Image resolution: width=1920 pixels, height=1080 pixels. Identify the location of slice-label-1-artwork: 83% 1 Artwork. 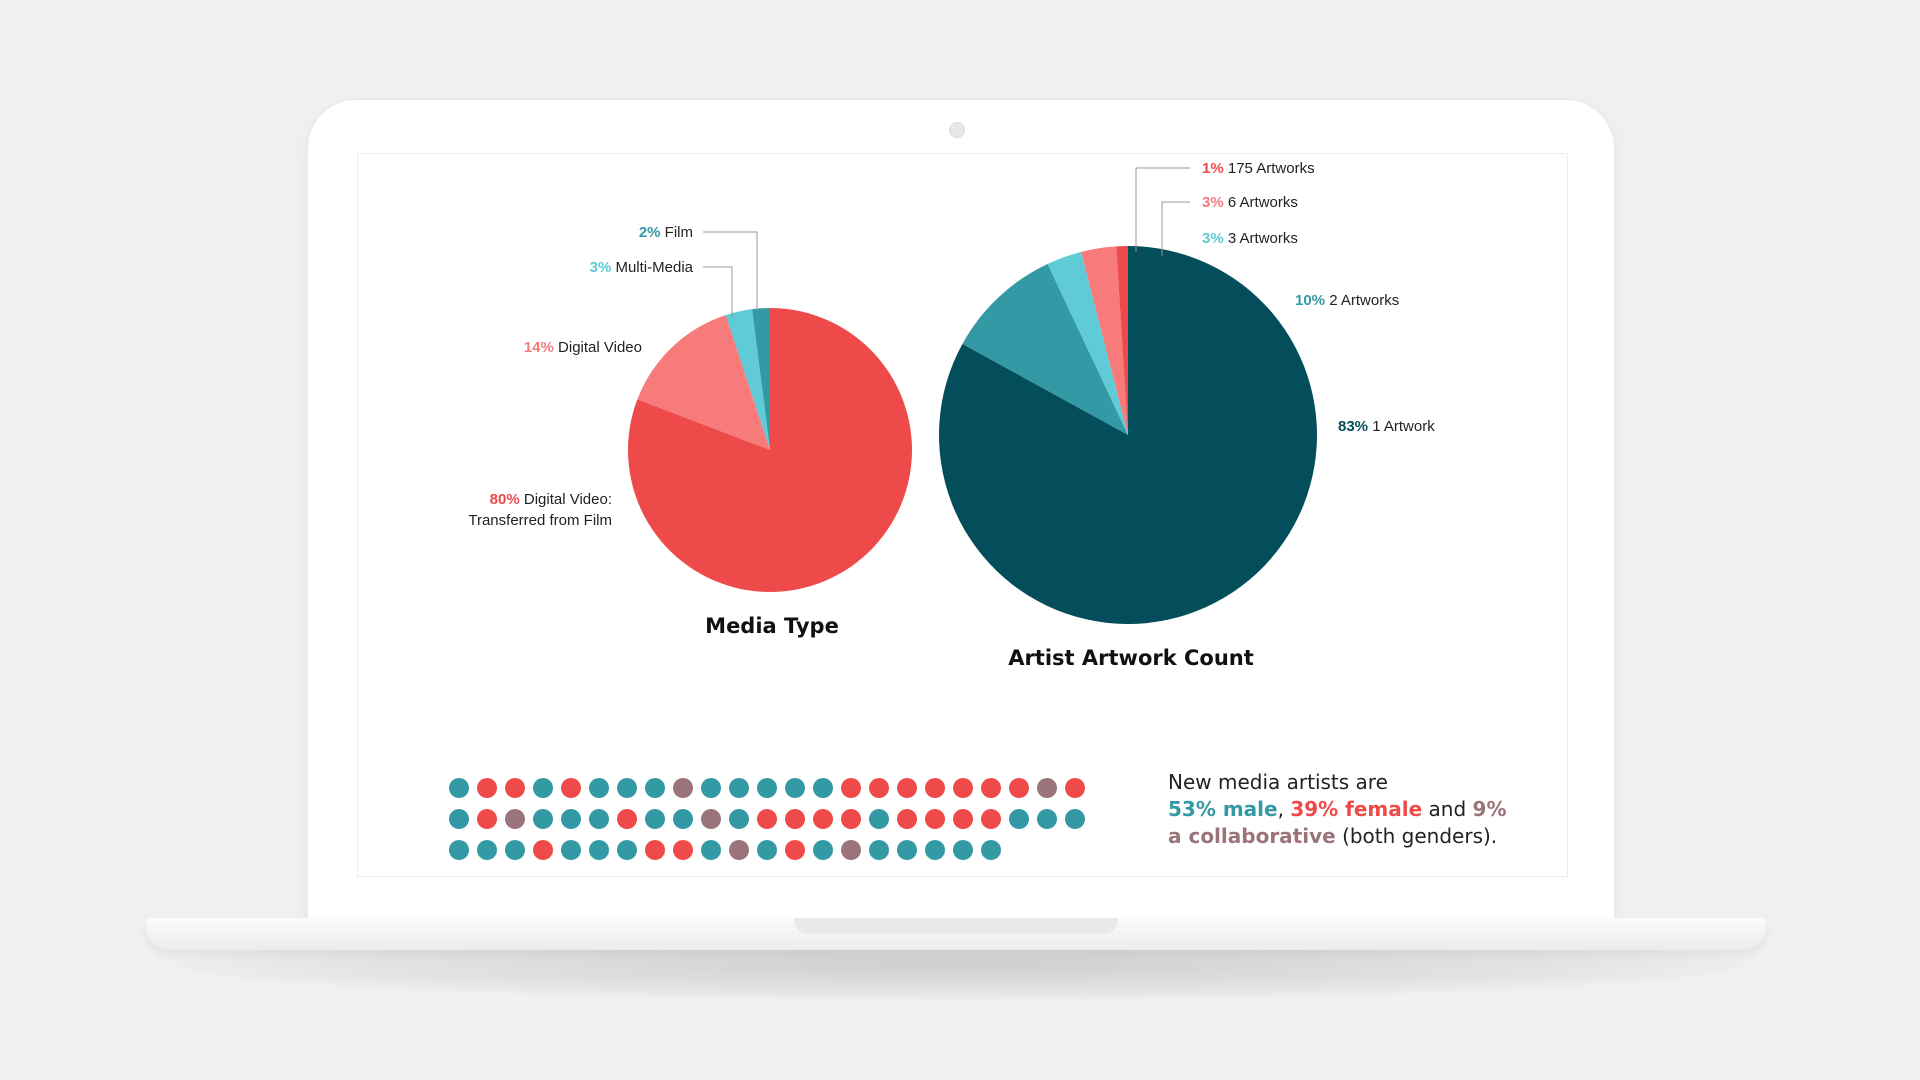
(1386, 426).